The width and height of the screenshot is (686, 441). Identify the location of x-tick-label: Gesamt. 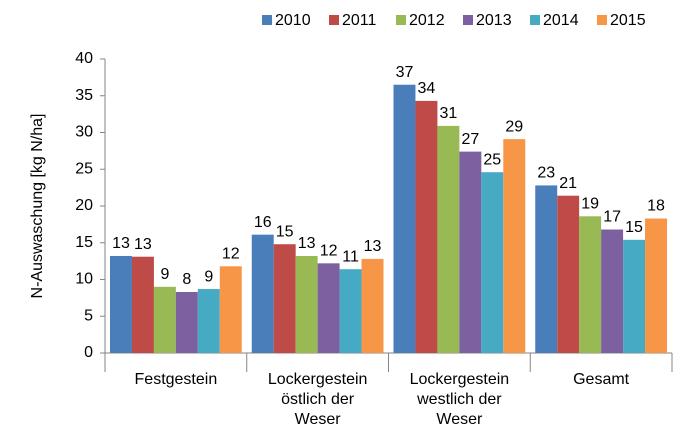
(601, 379).